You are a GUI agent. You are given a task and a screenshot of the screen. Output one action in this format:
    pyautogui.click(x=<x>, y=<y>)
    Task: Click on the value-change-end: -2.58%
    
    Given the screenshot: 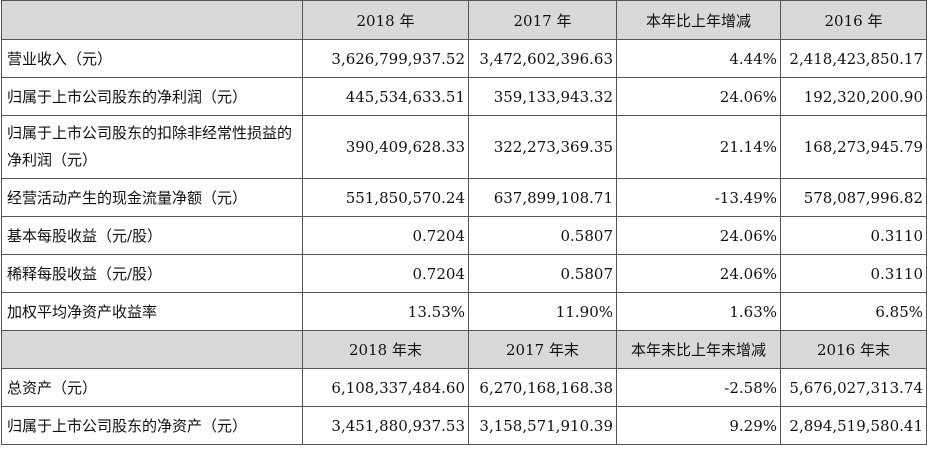 What is the action you would take?
    pyautogui.click(x=698, y=387)
    